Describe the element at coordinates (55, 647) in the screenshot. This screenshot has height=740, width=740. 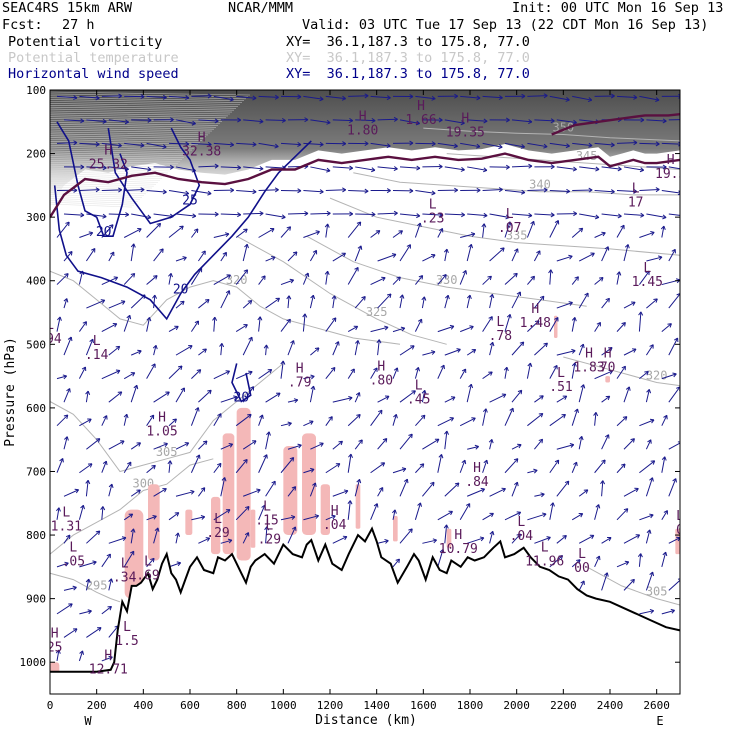
I see `extremum-value: 25` at that location.